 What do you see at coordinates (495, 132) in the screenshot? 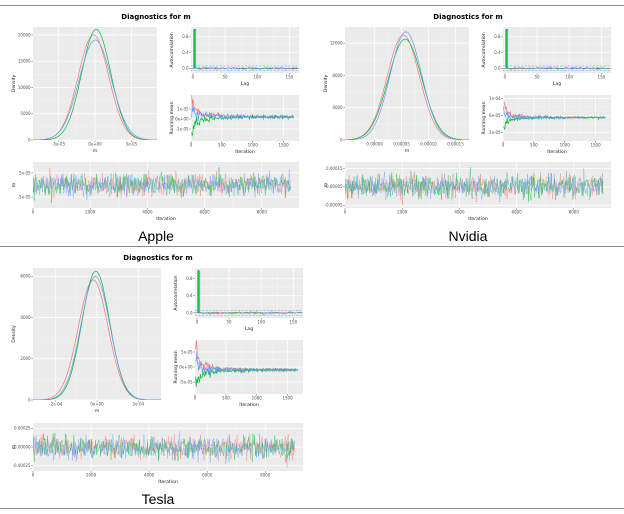
I see `svg-text: 2e-05` at bounding box center [495, 132].